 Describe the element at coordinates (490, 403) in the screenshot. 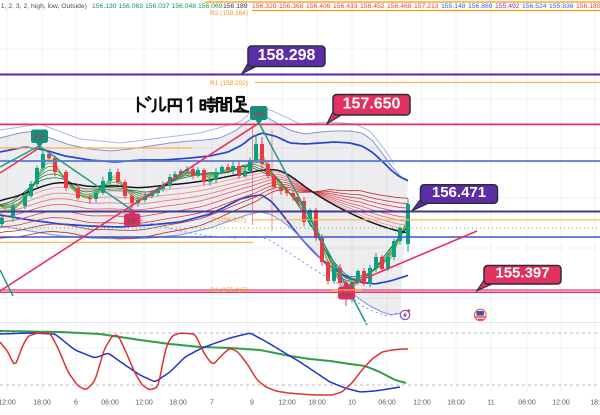

I see `svg-text: 11` at that location.